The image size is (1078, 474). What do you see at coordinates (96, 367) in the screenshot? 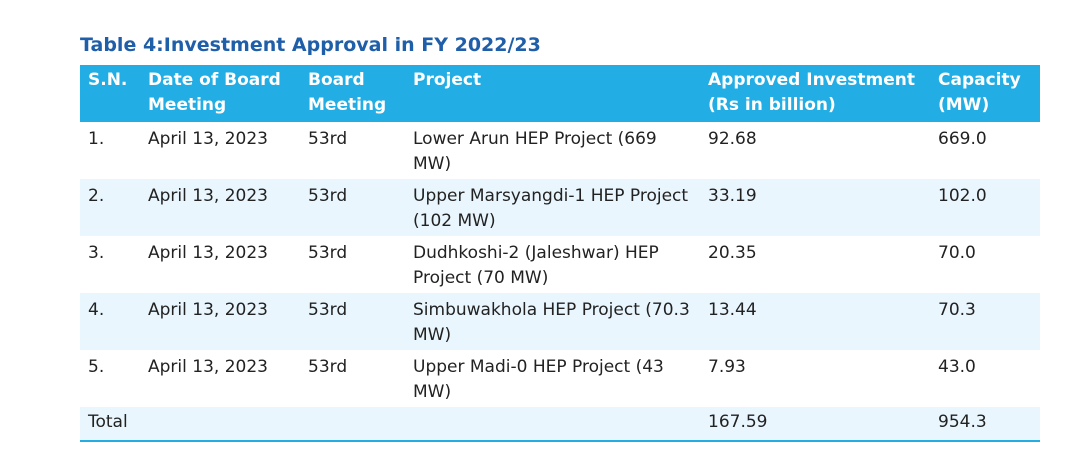
I see `cell-sn: 5.` at bounding box center [96, 367].